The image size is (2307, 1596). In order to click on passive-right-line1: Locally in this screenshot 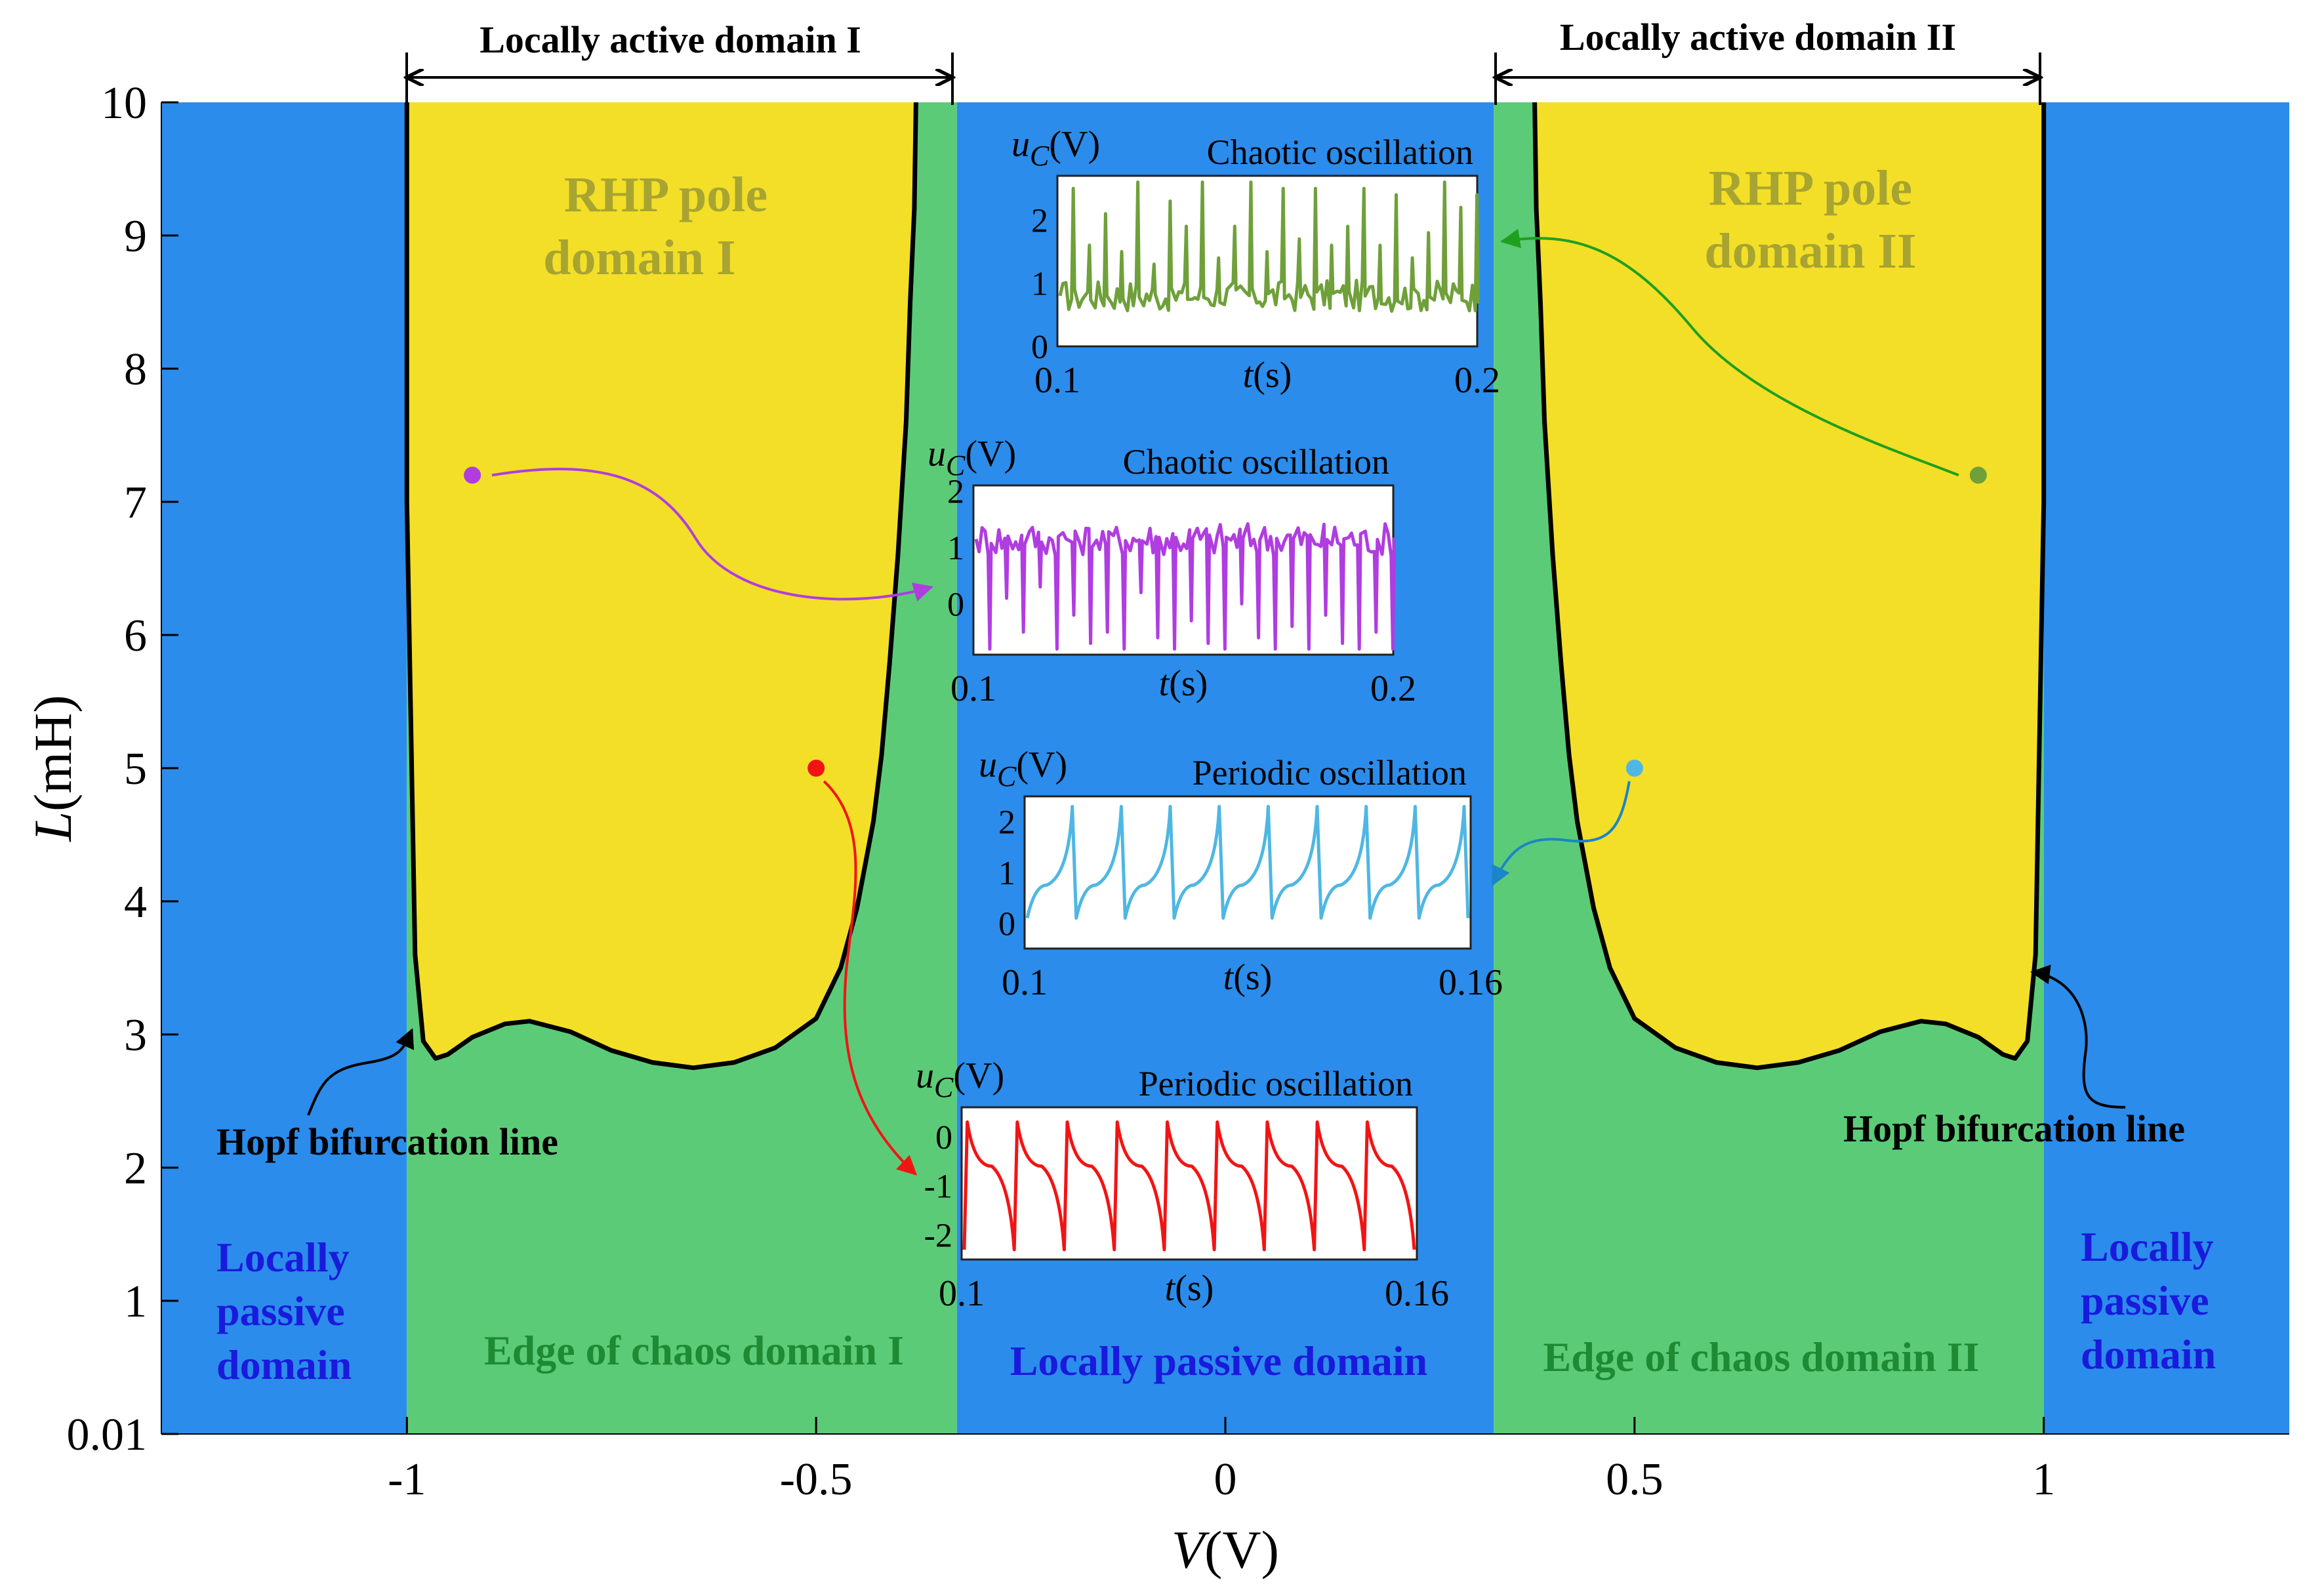, I will do `click(2147, 1246)`.